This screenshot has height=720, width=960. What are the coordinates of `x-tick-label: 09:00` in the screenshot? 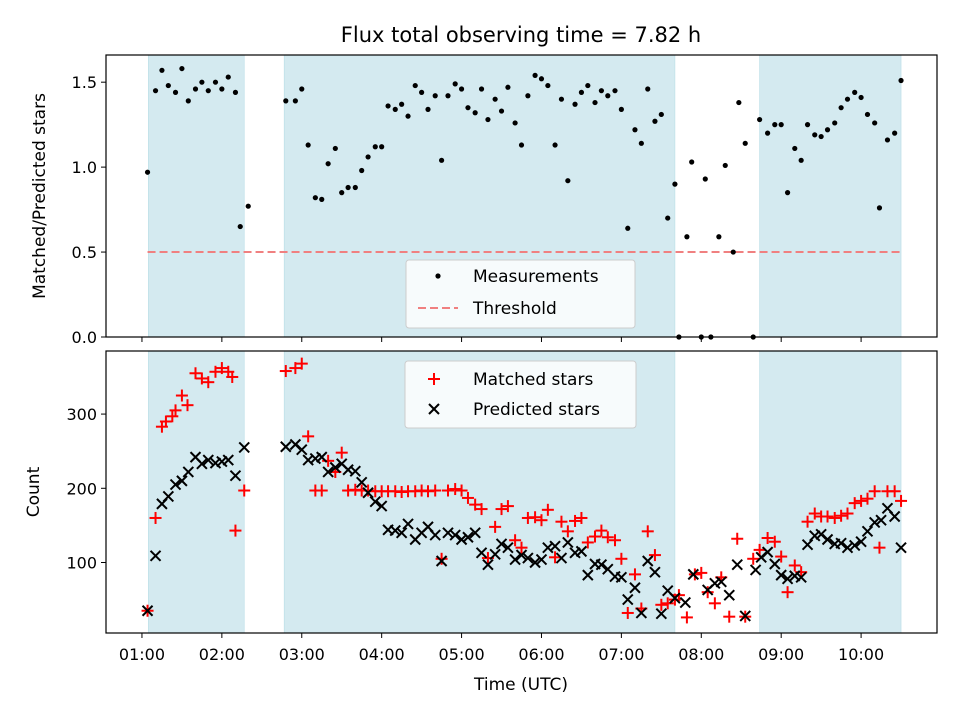 It's located at (781, 654).